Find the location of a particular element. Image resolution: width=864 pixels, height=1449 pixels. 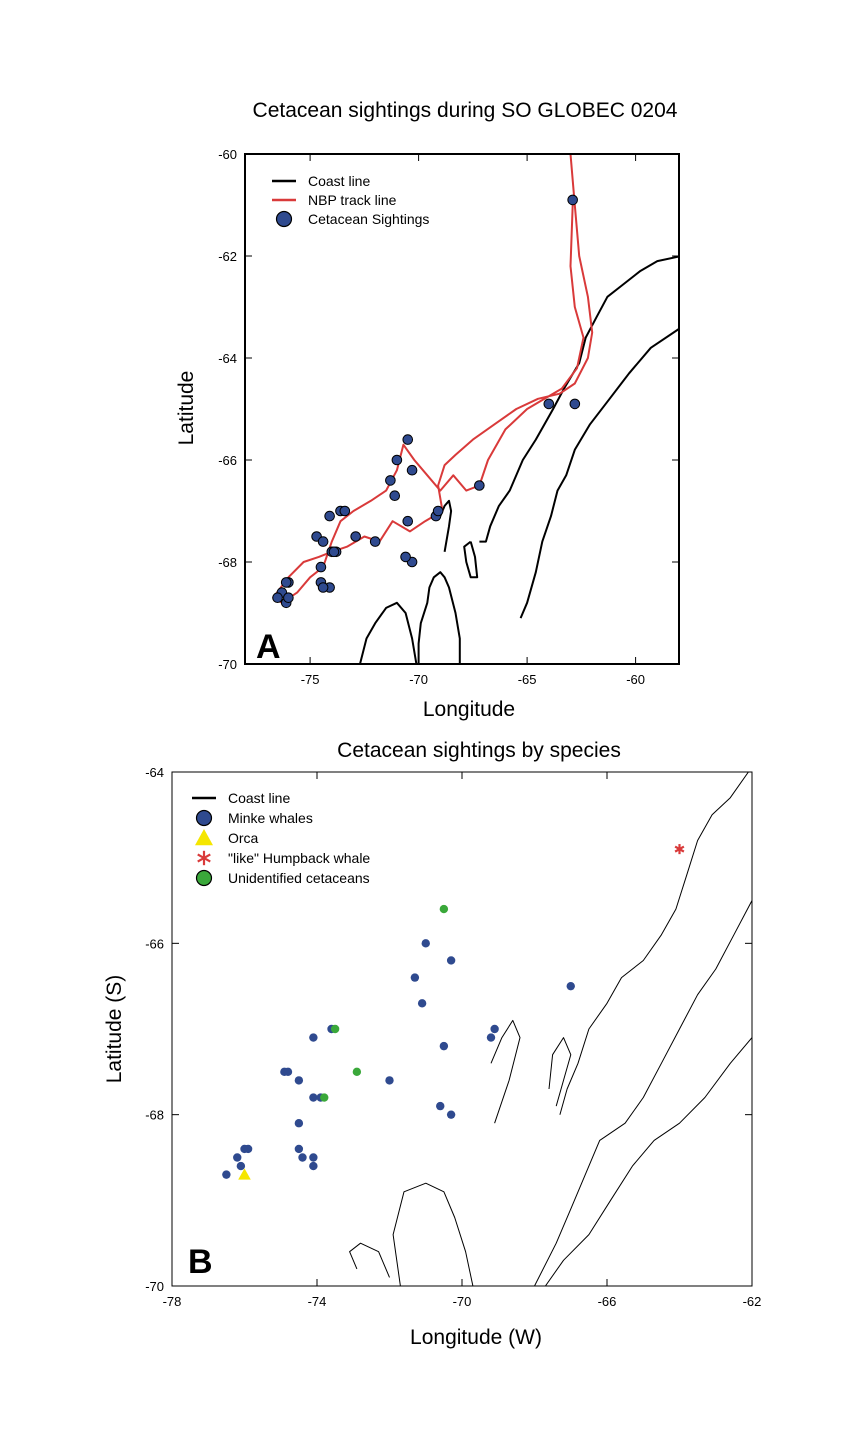

legend-label-3: "like" Humpback whale is located at coordinates (299, 858).